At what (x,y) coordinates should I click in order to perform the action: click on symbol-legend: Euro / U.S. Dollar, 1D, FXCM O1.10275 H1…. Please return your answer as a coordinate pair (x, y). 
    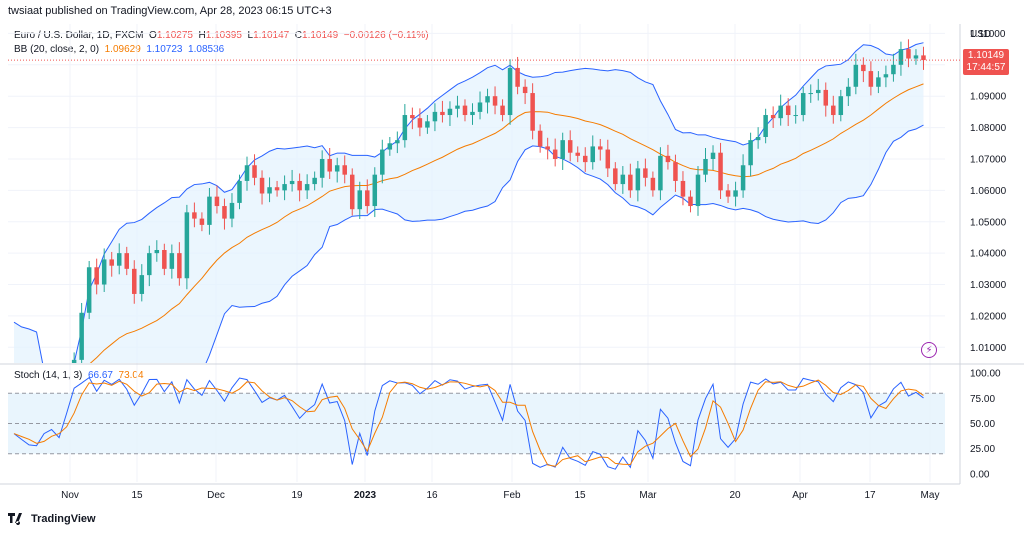
    Looking at the image, I should click on (221, 36).